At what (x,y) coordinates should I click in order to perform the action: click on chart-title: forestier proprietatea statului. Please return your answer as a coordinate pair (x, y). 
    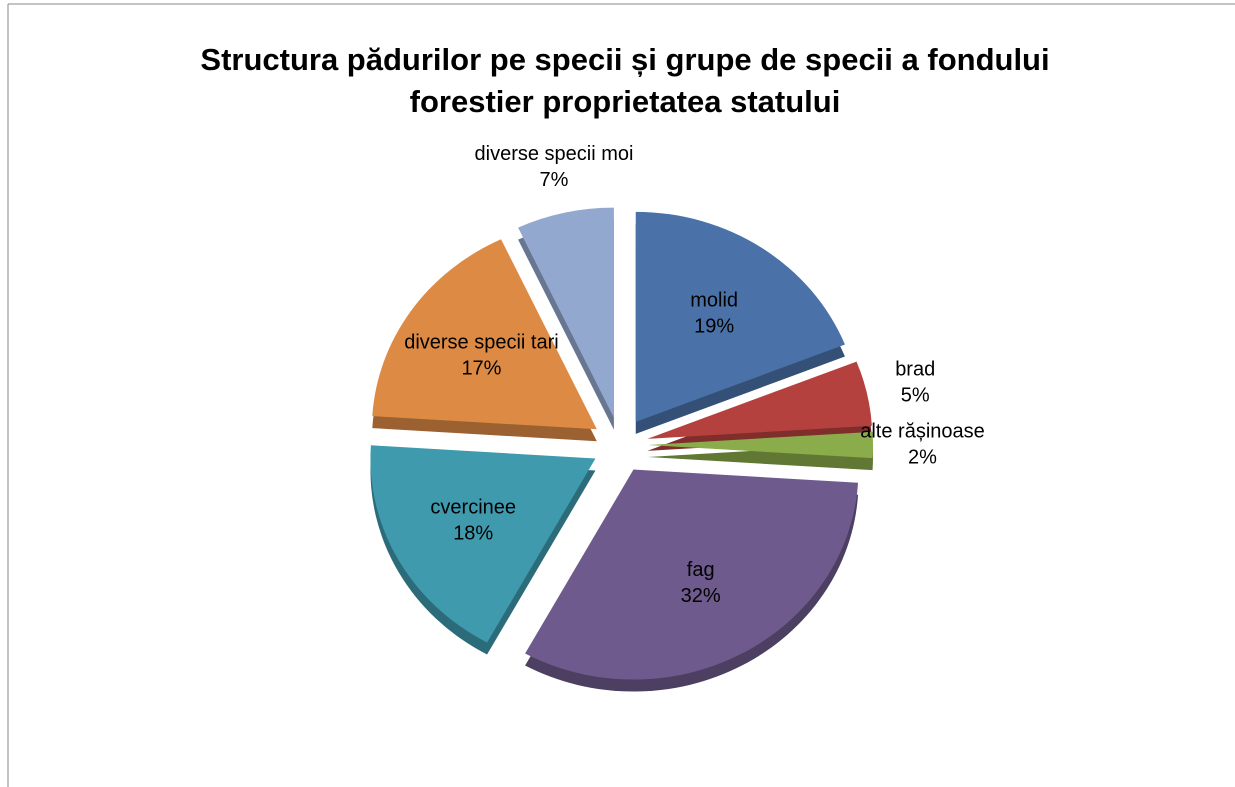
    Looking at the image, I should click on (625, 101).